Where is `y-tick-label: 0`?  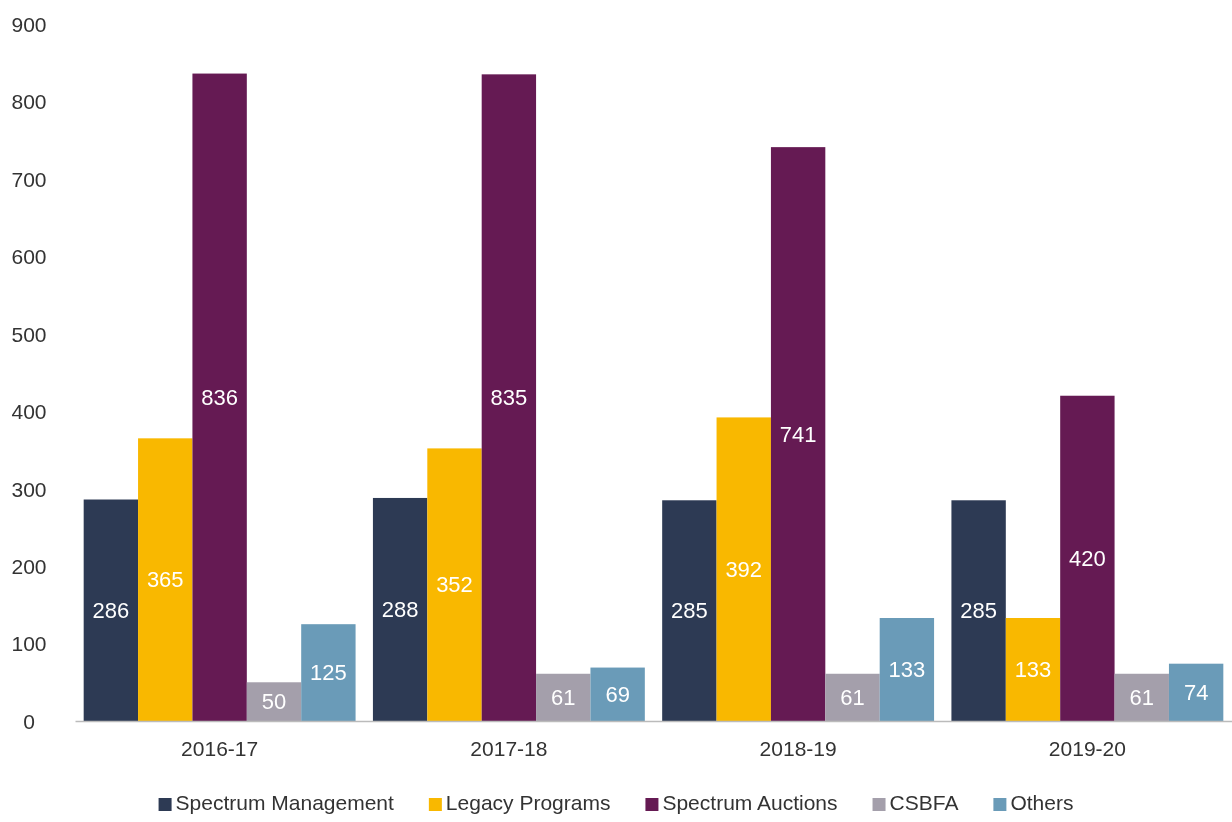
y-tick-label: 0 is located at coordinates (29, 721).